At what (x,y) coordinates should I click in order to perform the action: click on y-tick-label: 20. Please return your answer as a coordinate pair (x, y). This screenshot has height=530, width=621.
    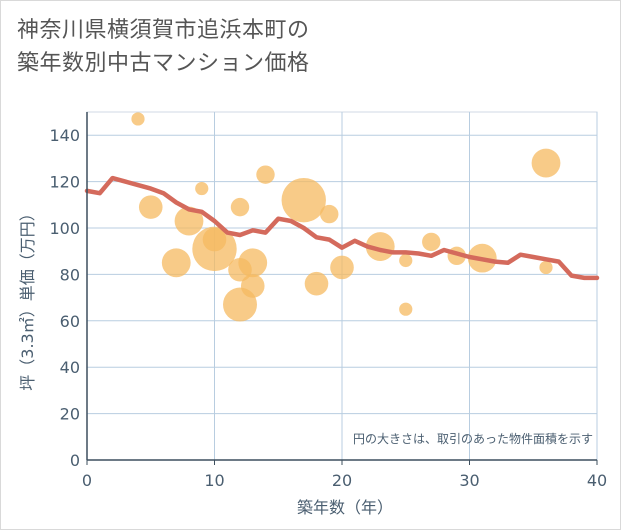
    Looking at the image, I should click on (70, 414).